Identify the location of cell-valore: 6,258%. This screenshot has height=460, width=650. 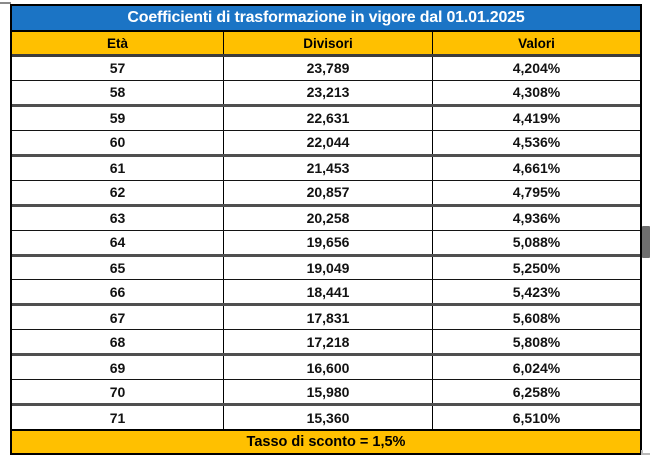
(536, 391).